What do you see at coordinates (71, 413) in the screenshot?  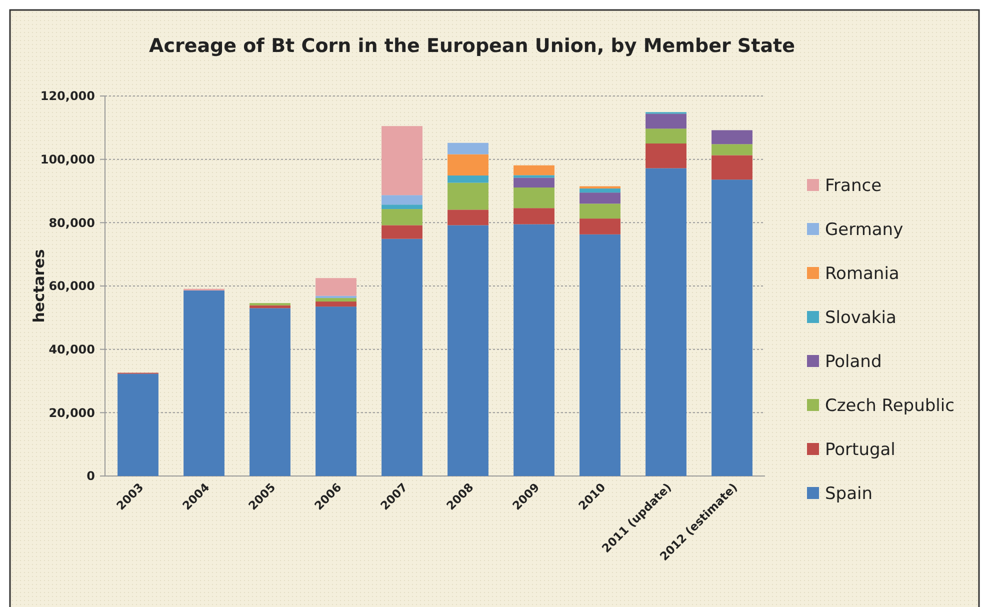 I see `y-tick-label: 20,000` at bounding box center [71, 413].